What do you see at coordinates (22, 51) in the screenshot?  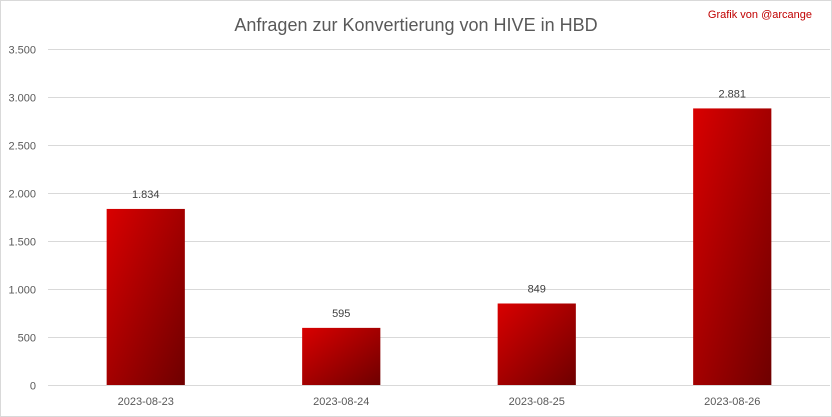 I see `y-tick-label: 3.500` at bounding box center [22, 51].